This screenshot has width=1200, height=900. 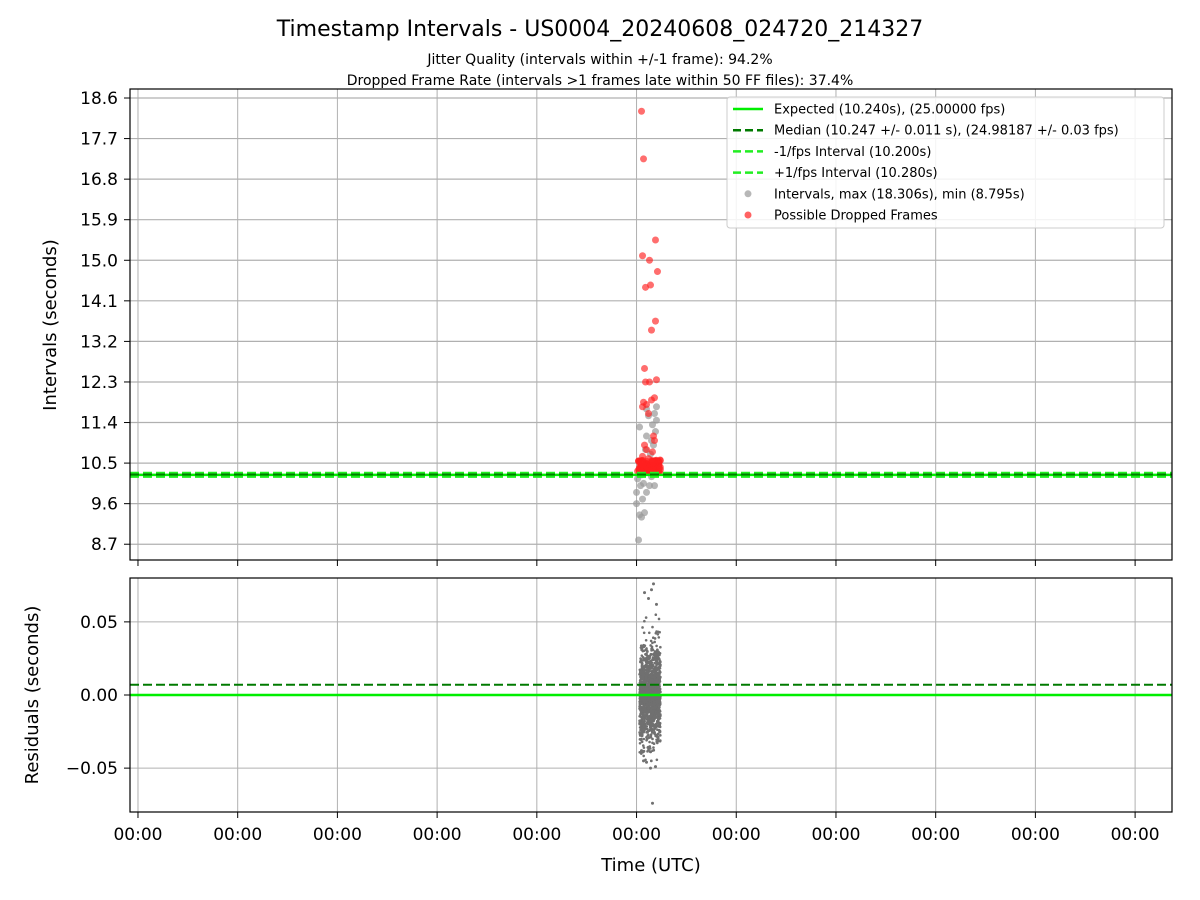 I want to click on top-y-tick-label: 17.7, so click(x=99, y=140).